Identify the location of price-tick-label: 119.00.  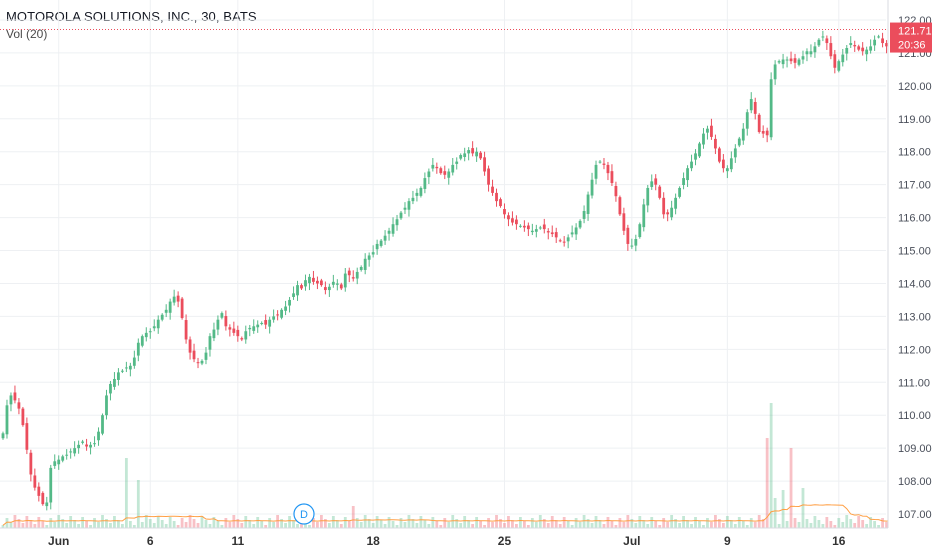
(914, 120).